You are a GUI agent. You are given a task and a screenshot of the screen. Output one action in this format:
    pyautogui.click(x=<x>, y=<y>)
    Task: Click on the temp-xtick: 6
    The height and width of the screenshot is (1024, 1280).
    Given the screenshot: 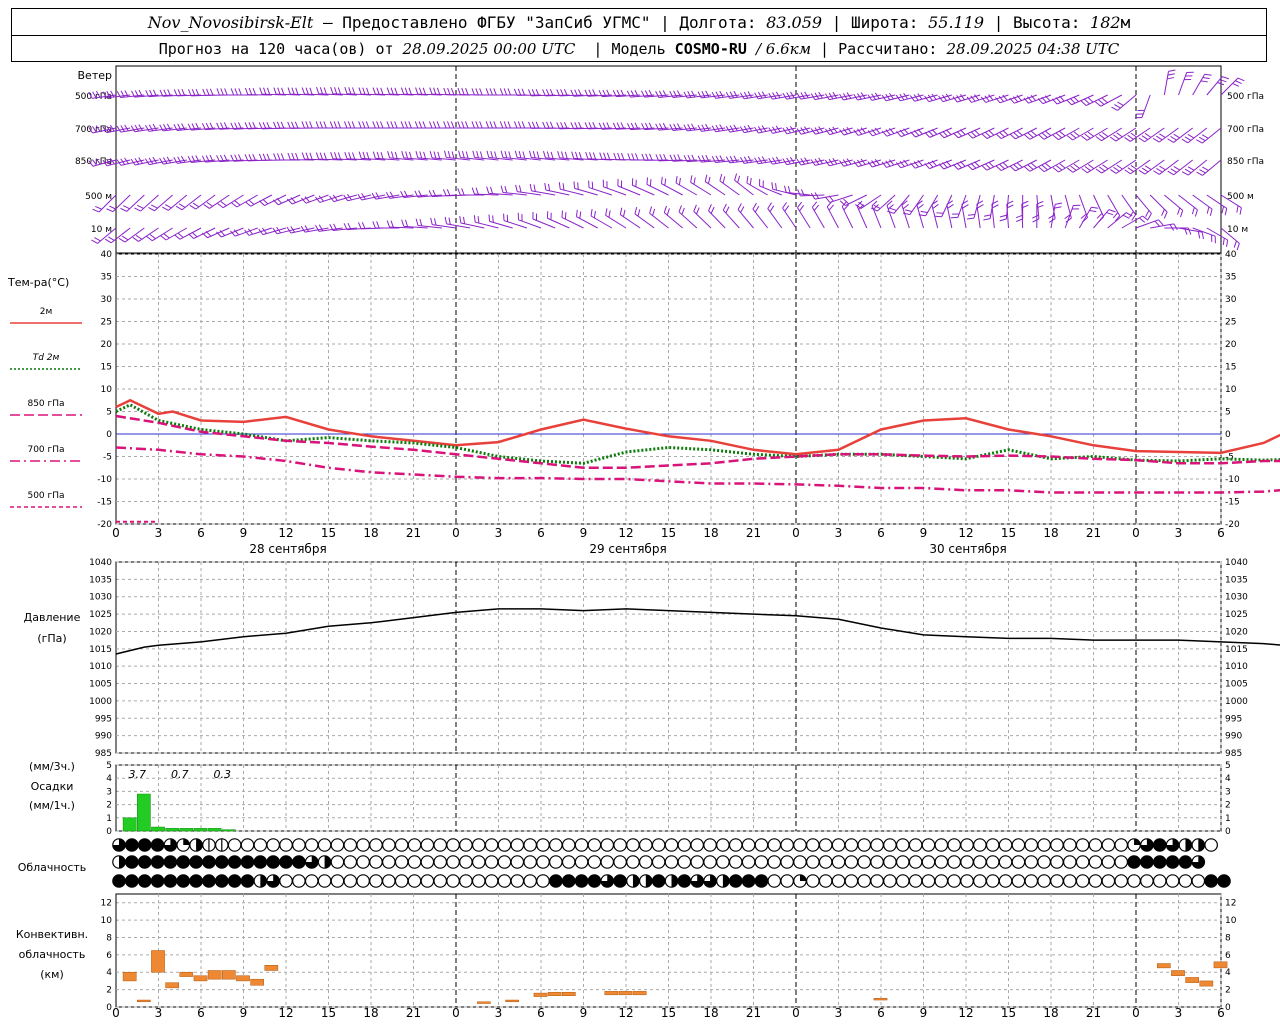 What is the action you would take?
    pyautogui.click(x=541, y=533)
    